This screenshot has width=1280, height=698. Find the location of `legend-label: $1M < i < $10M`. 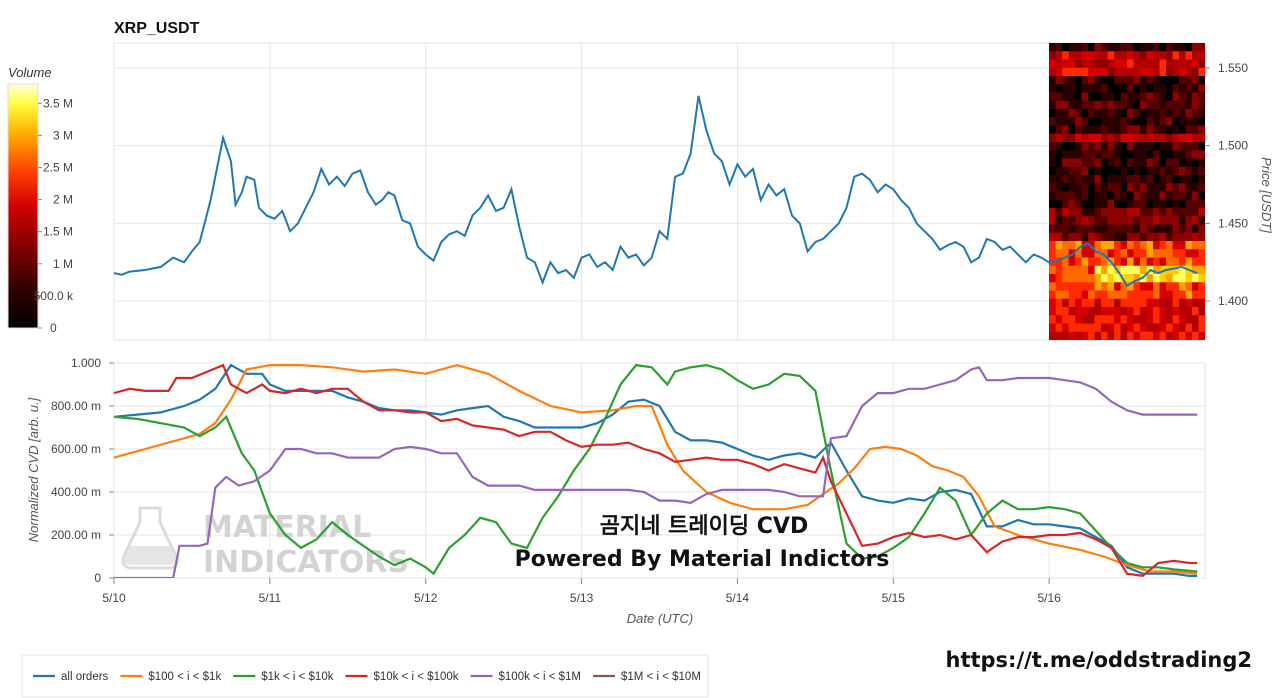

legend-label: $1M < i < $10M is located at coordinates (661, 677).